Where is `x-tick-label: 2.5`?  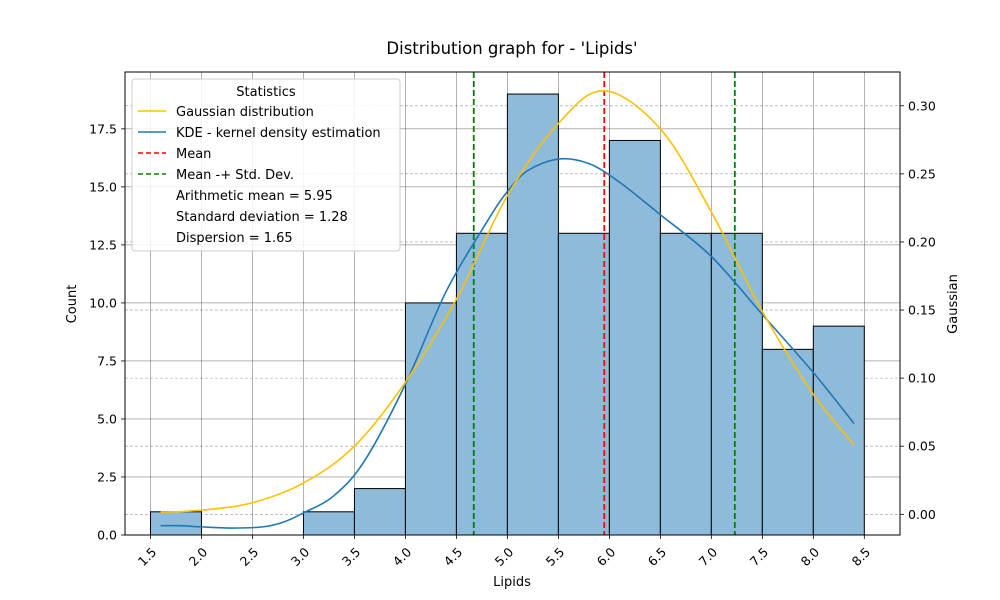
x-tick-label: 2.5 is located at coordinates (249, 556).